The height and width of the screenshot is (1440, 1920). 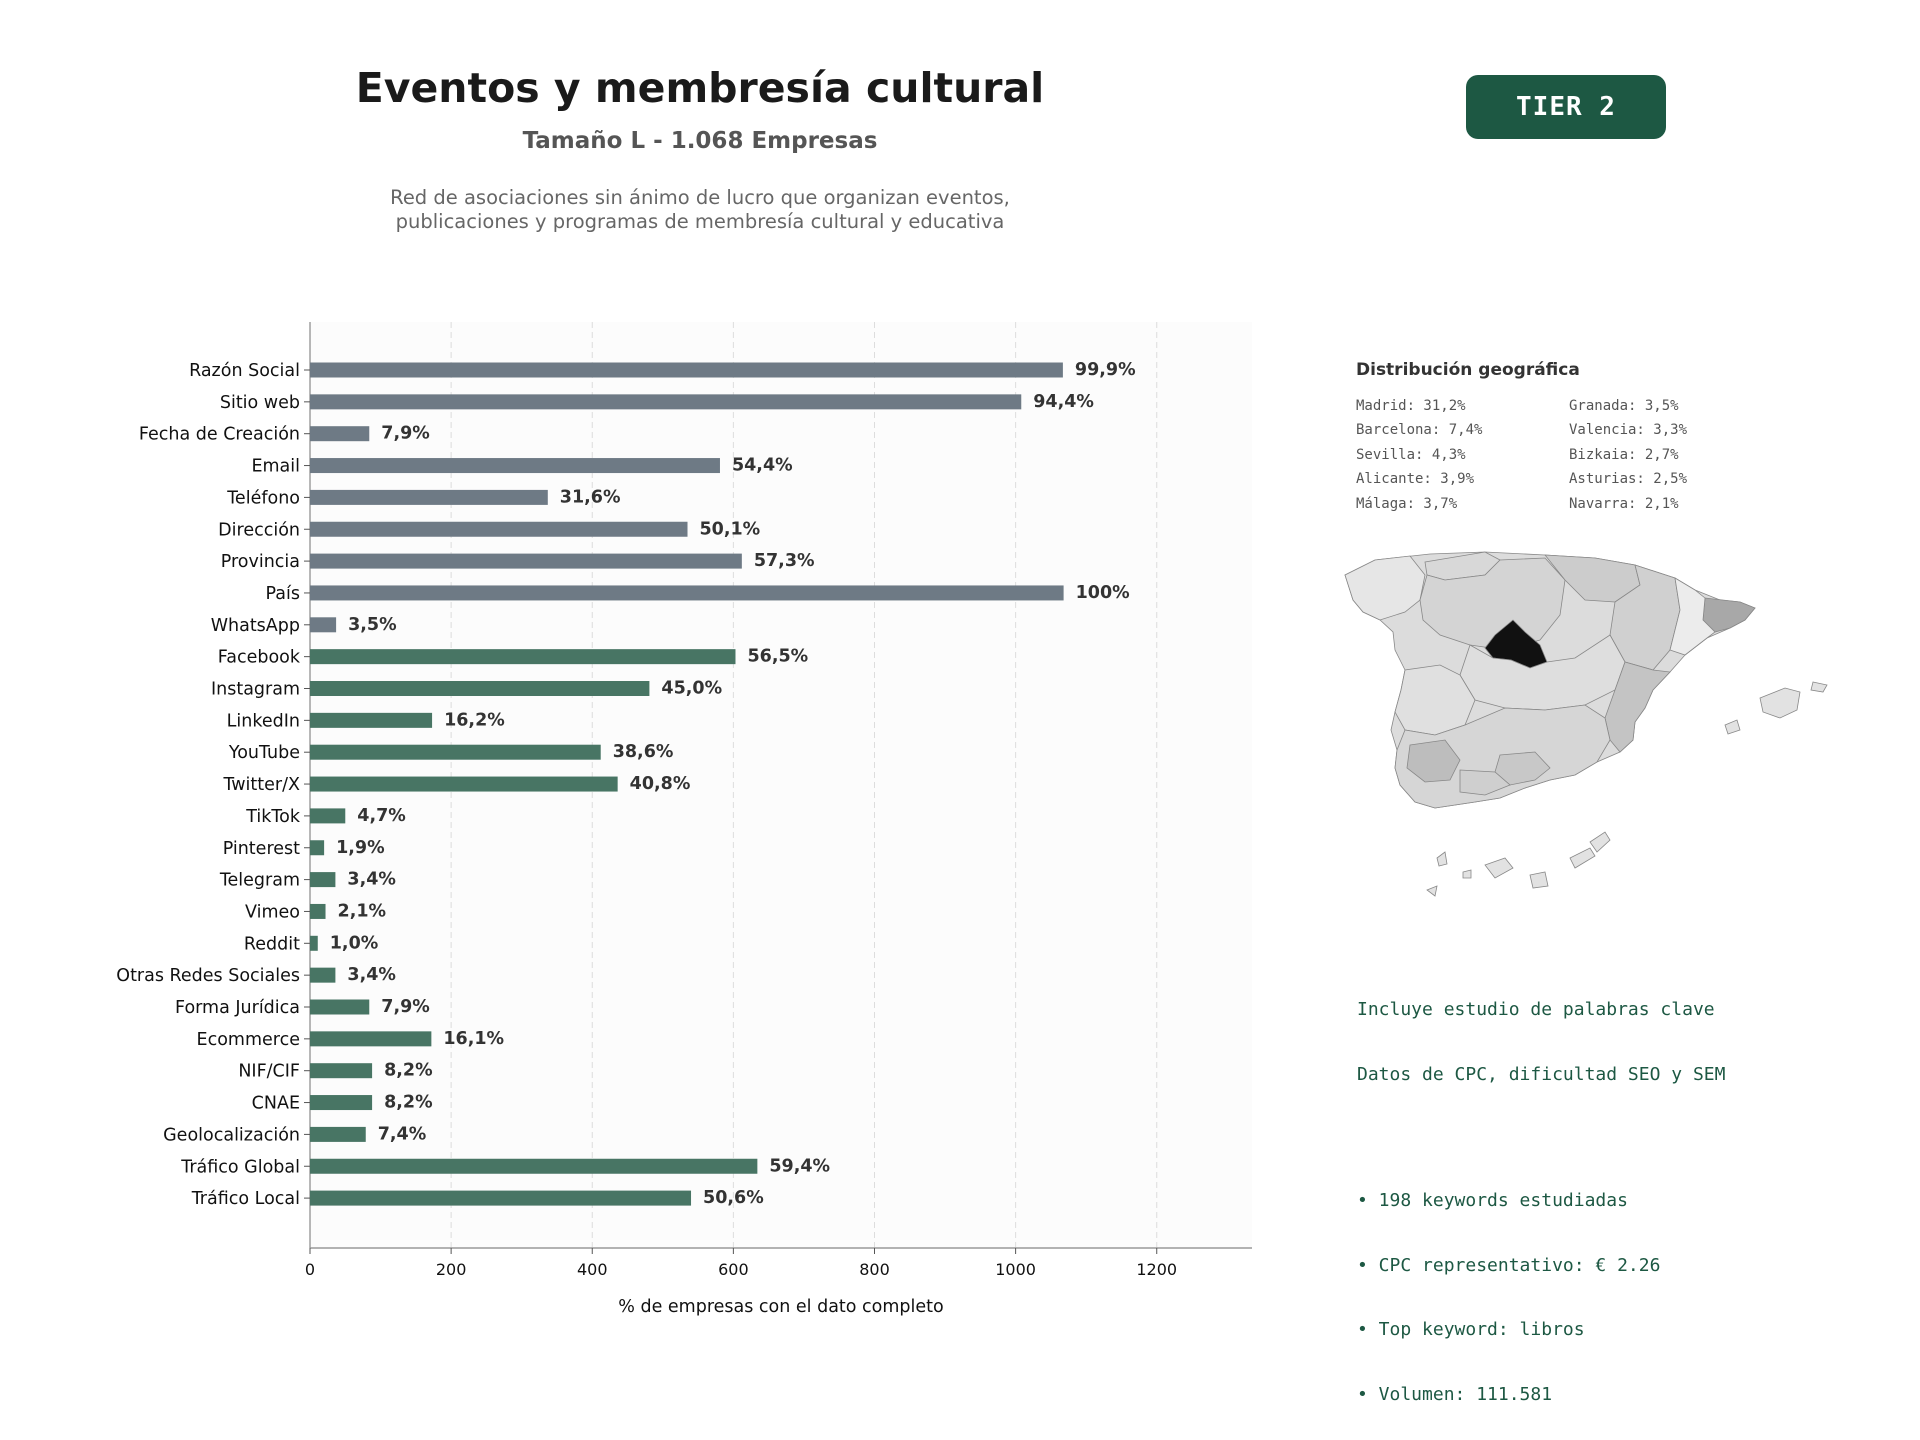 I want to click on category-label: Instagram, so click(x=255, y=690).